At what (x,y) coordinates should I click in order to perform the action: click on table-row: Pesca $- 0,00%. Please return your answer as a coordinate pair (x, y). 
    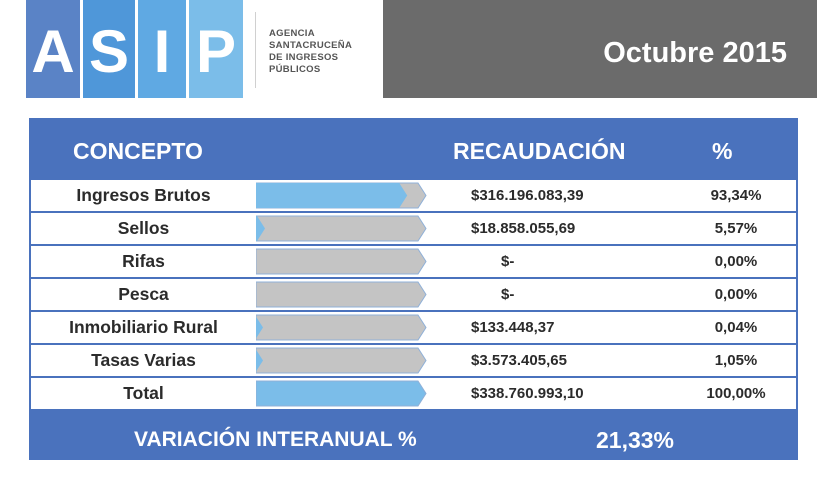
    Looking at the image, I should click on (413, 295).